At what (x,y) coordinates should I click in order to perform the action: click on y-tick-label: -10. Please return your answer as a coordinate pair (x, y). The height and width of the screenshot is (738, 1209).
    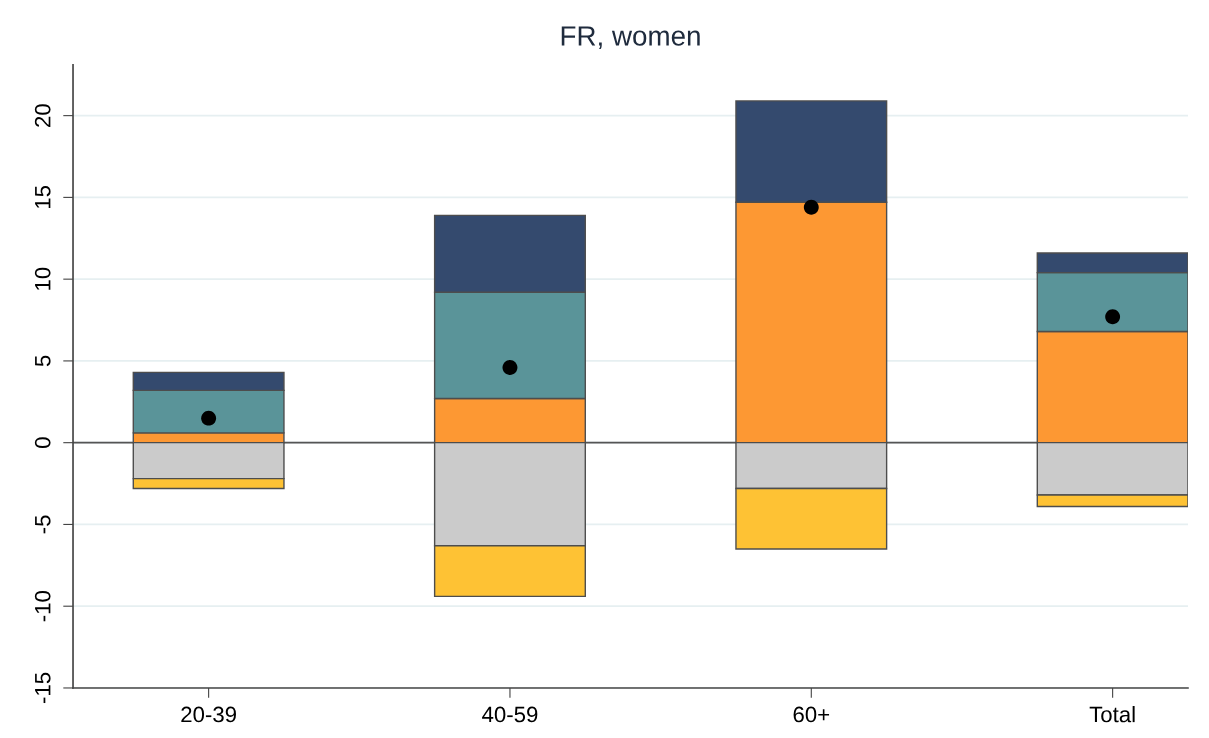
    Looking at the image, I should click on (42, 606).